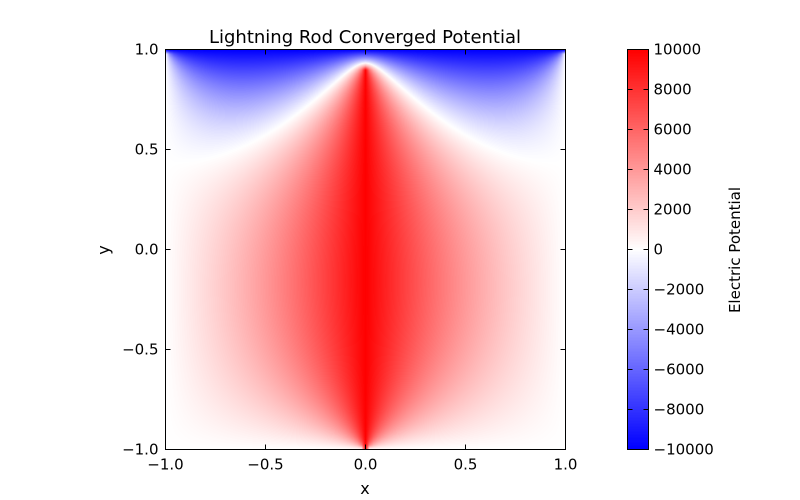 The width and height of the screenshot is (800, 500). What do you see at coordinates (147, 250) in the screenshot?
I see `y-tick-label: 0.0` at bounding box center [147, 250].